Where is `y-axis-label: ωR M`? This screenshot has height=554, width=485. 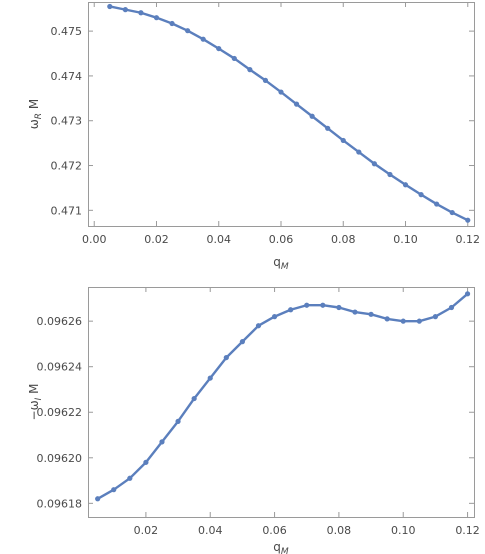
y-axis-label: ωR M is located at coordinates (35, 114).